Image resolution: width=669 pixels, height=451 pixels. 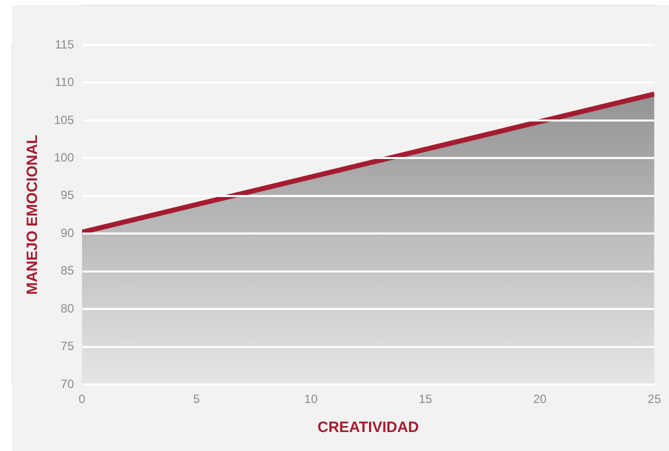 I want to click on x-tick-label: 10, so click(x=311, y=399).